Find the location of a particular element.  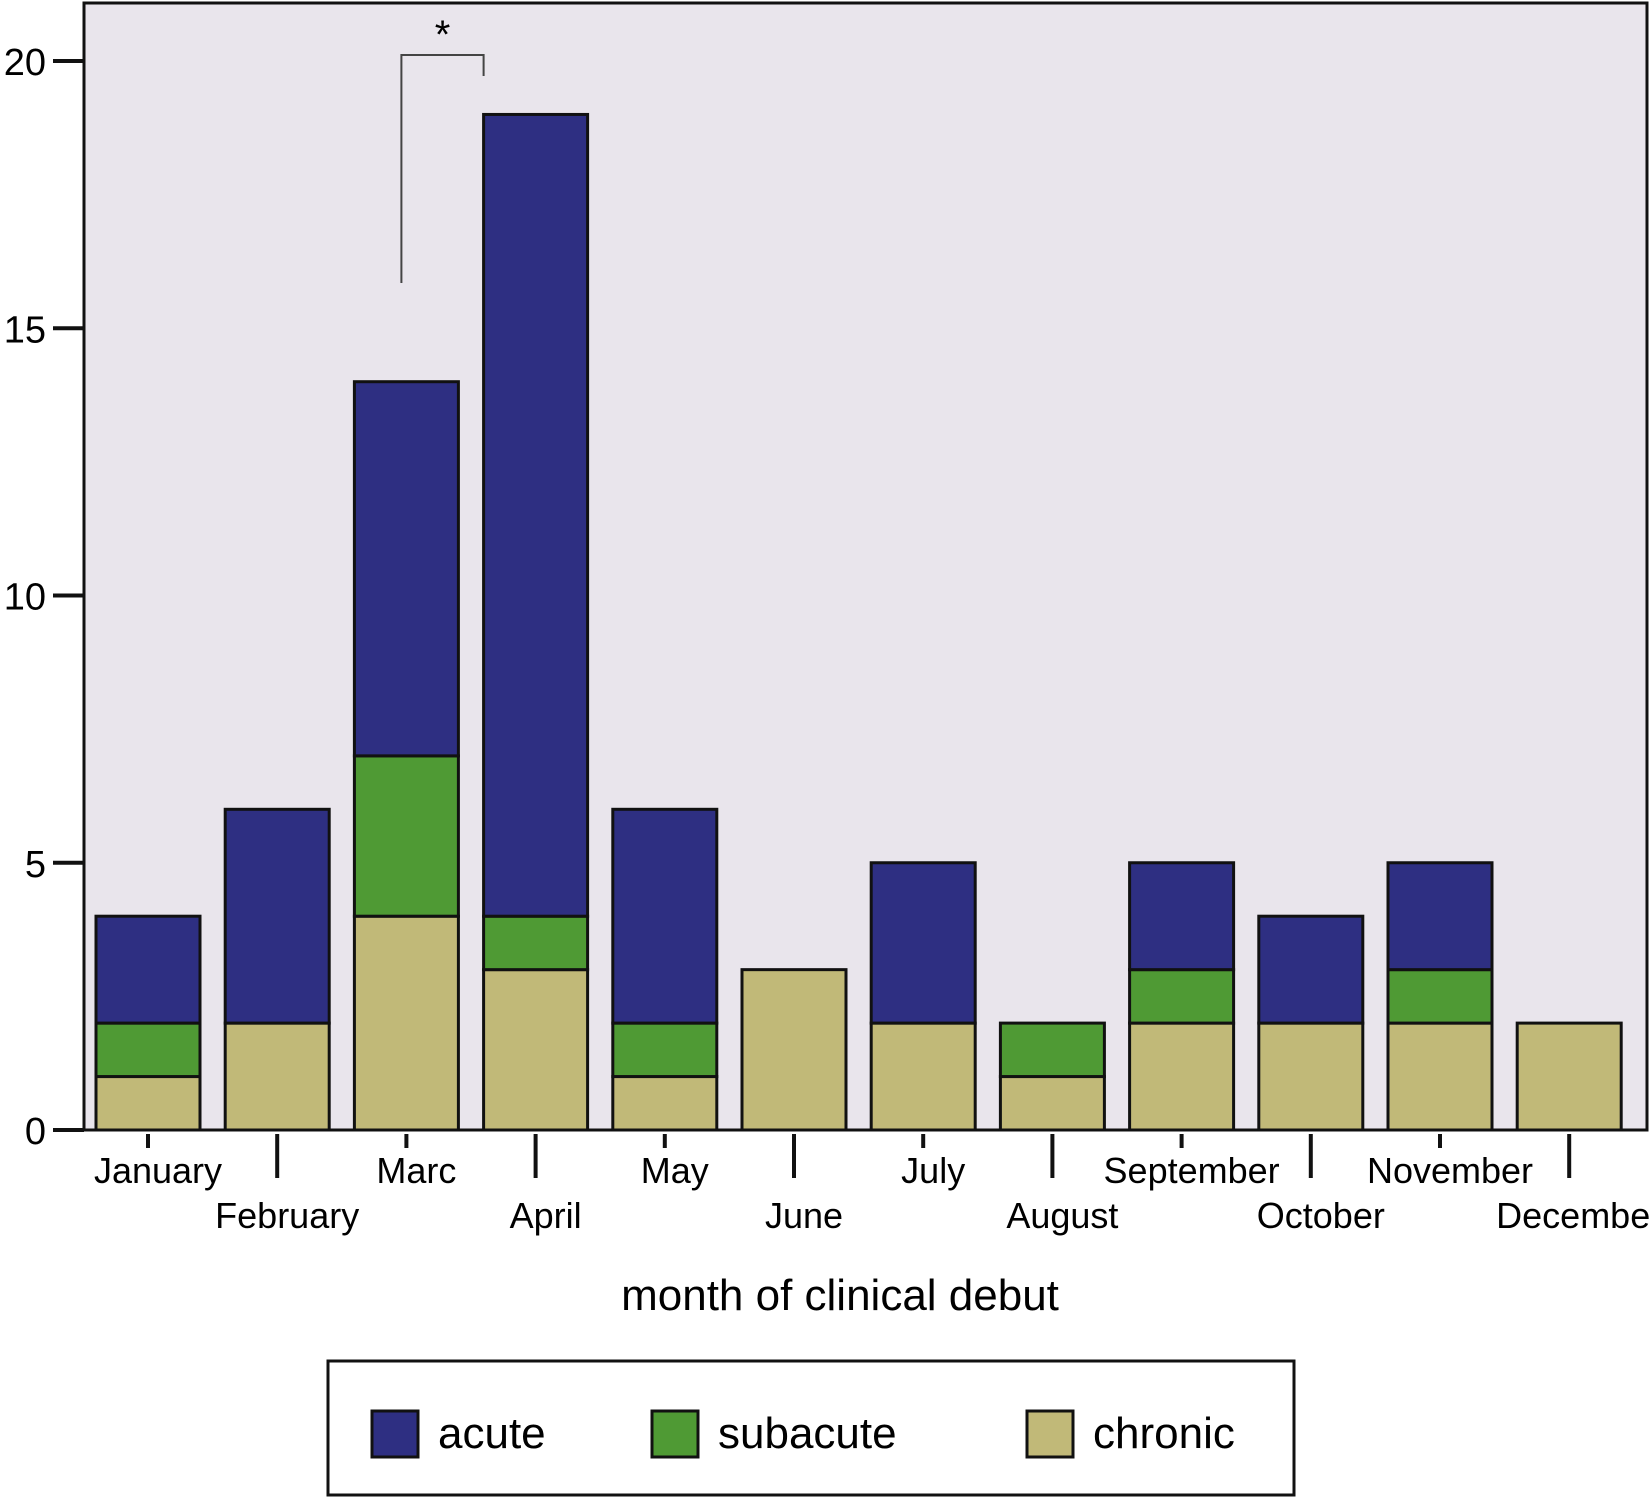

bar-chronic-august is located at coordinates (1052, 1103).